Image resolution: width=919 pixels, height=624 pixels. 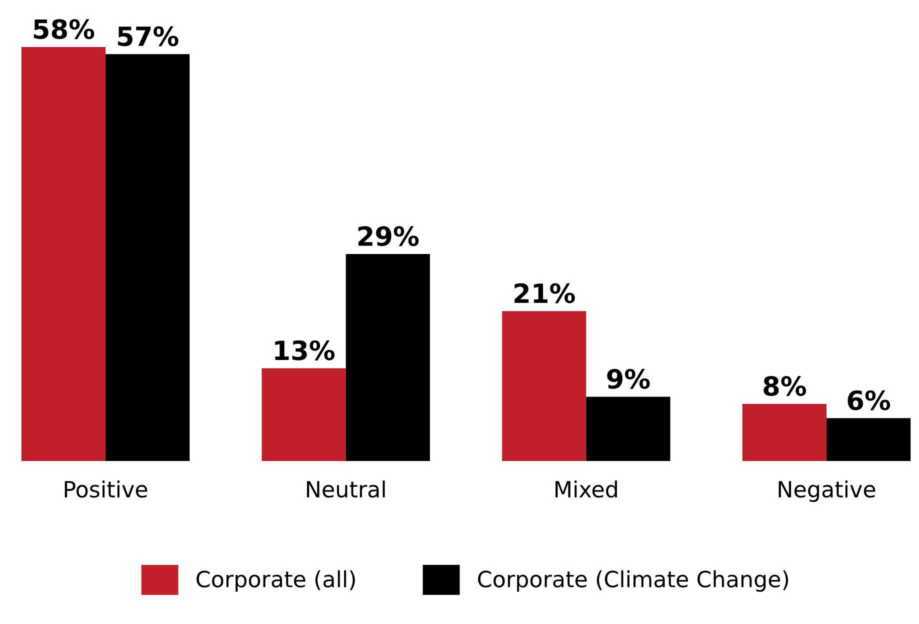 What do you see at coordinates (275, 581) in the screenshot?
I see `legend-label: Corporate (all)` at bounding box center [275, 581].